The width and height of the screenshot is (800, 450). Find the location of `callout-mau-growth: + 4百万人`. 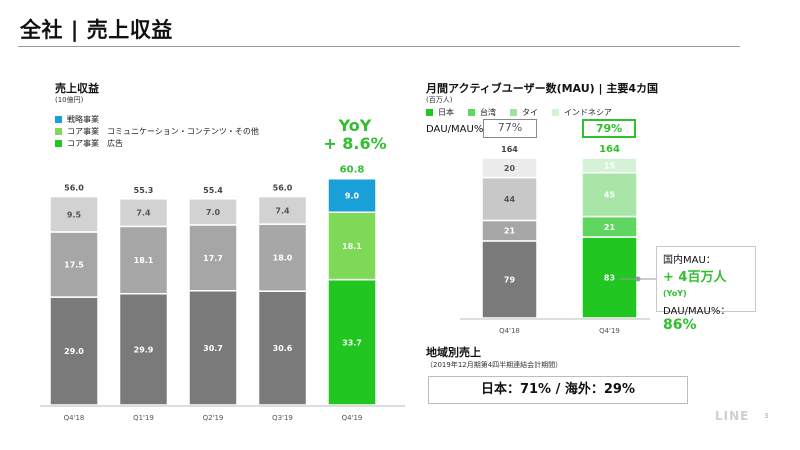

callout-mau-growth: + 4百万人 is located at coordinates (695, 277).